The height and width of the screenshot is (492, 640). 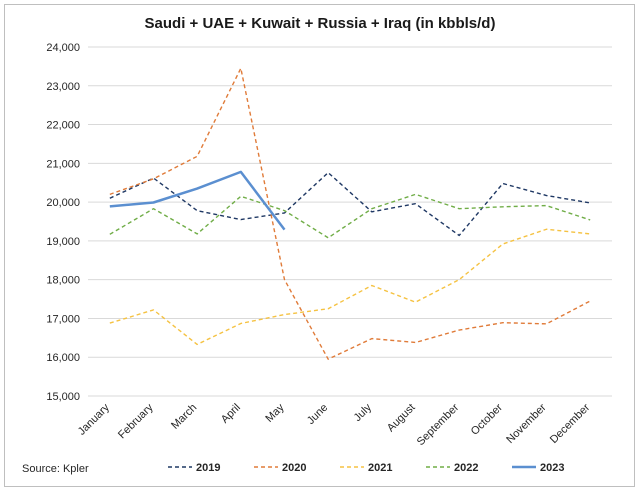 I want to click on legend: 2019 2020 2021 2022 2023, so click(x=366, y=468).